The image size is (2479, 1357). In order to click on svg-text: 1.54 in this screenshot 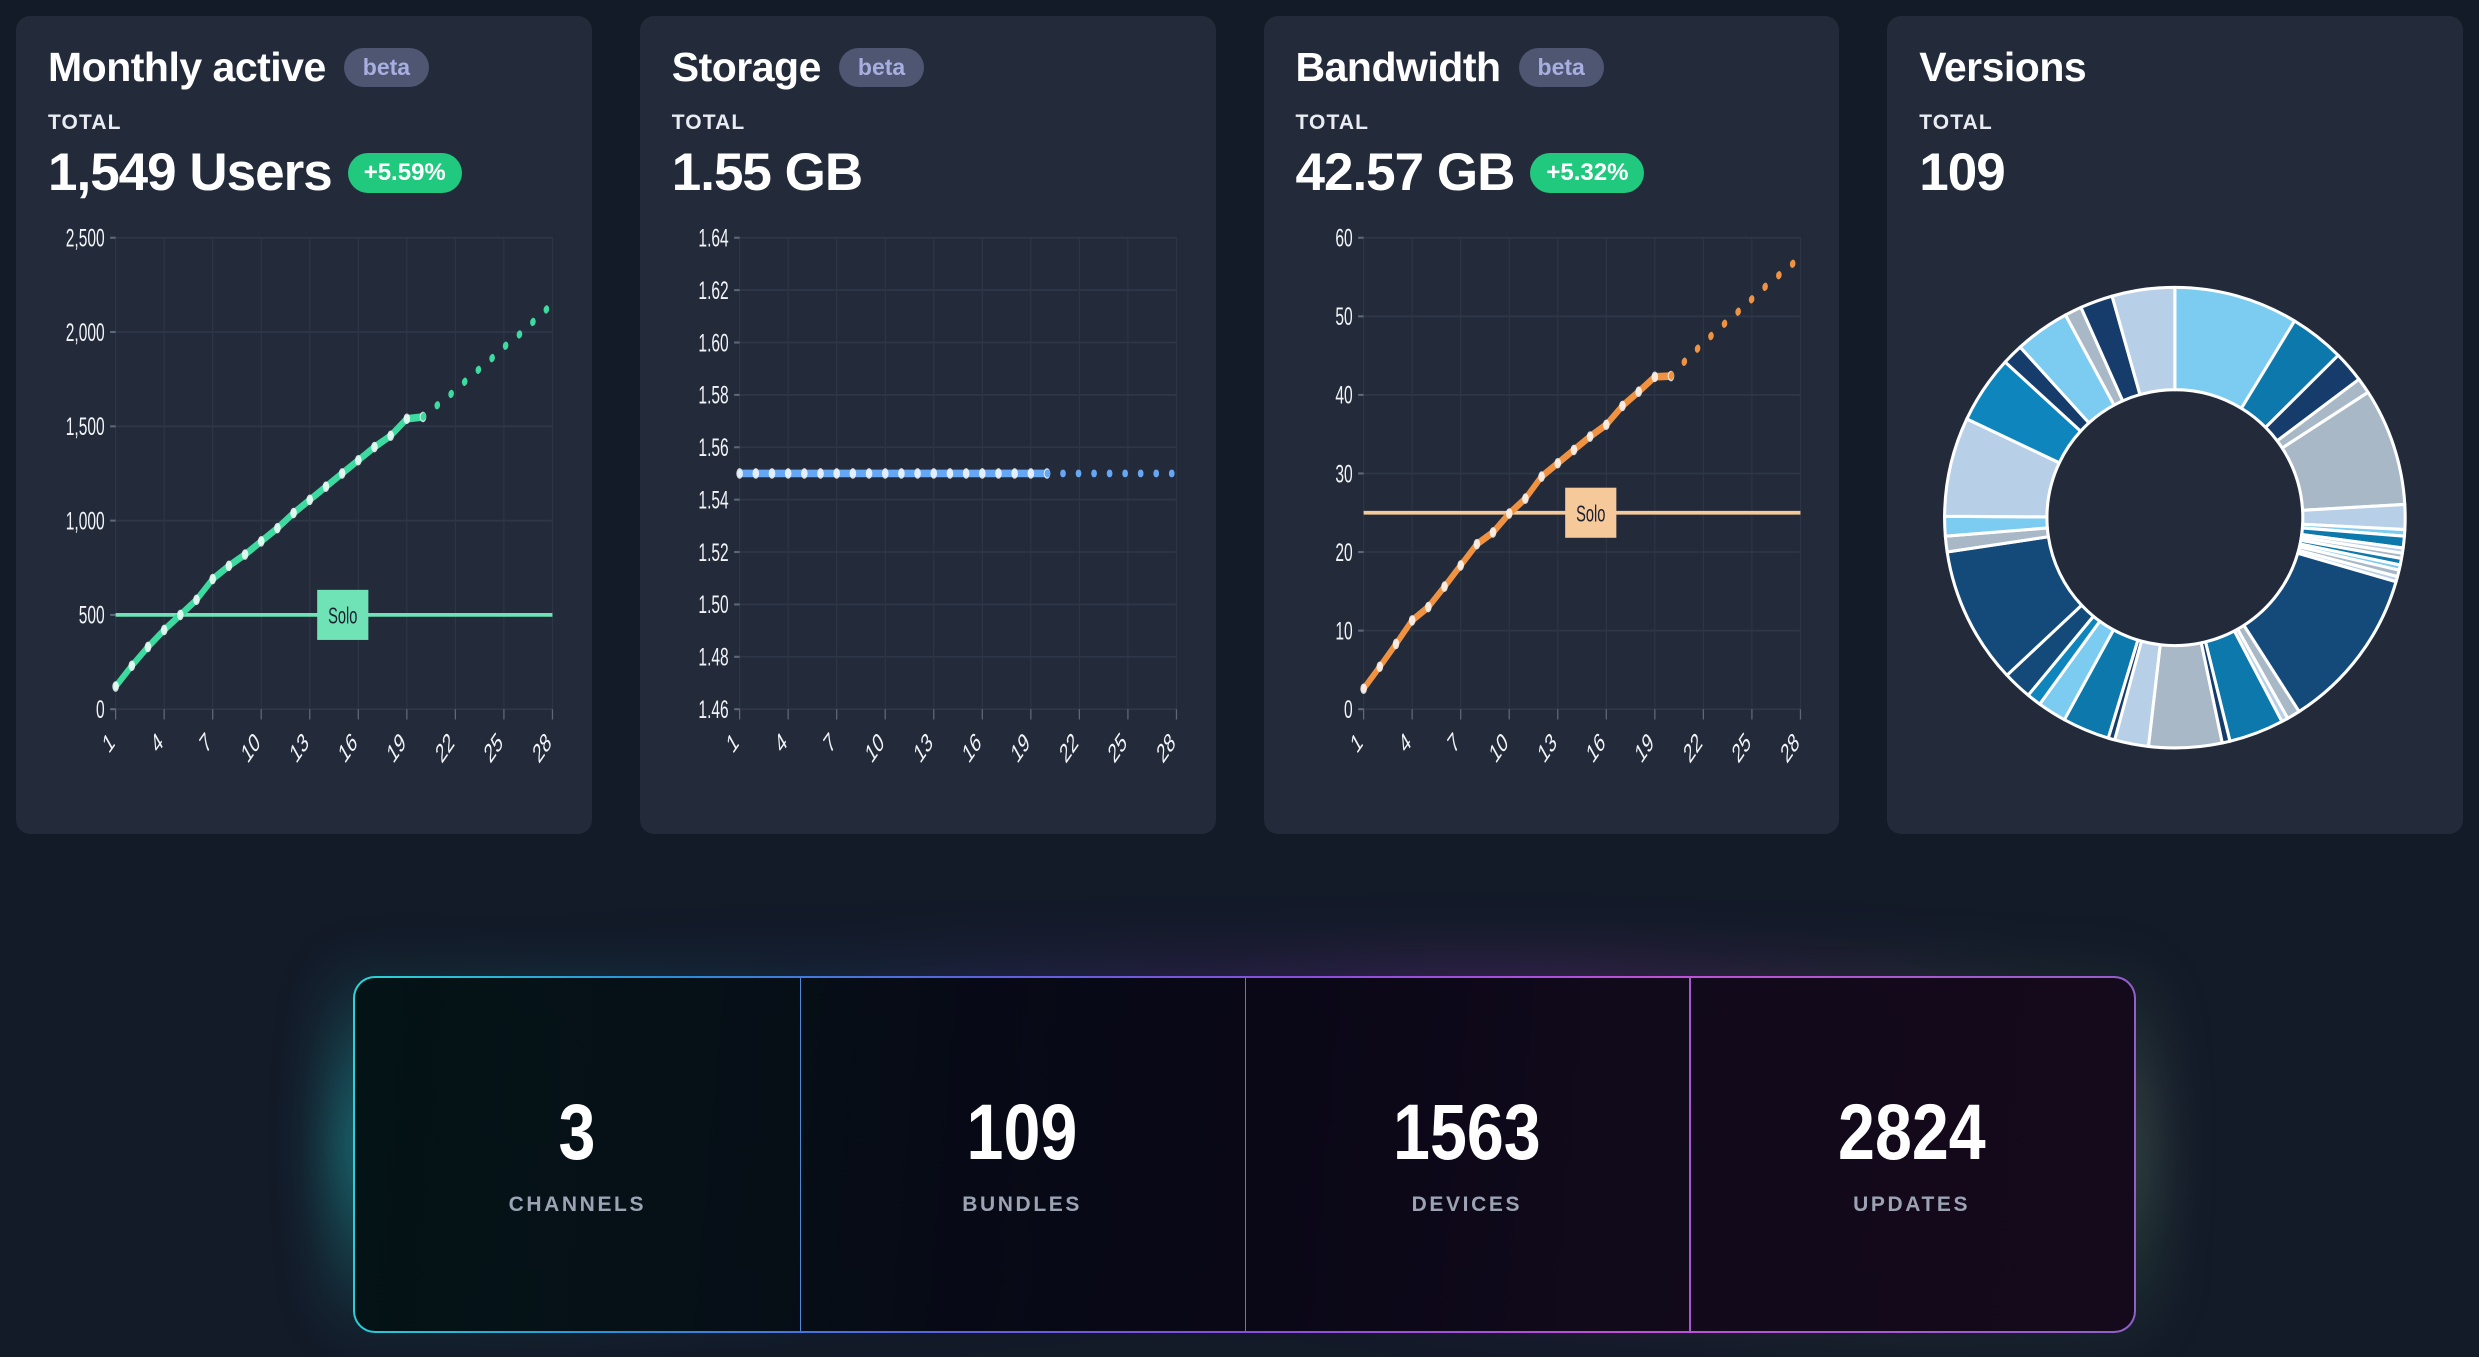, I will do `click(713, 501)`.